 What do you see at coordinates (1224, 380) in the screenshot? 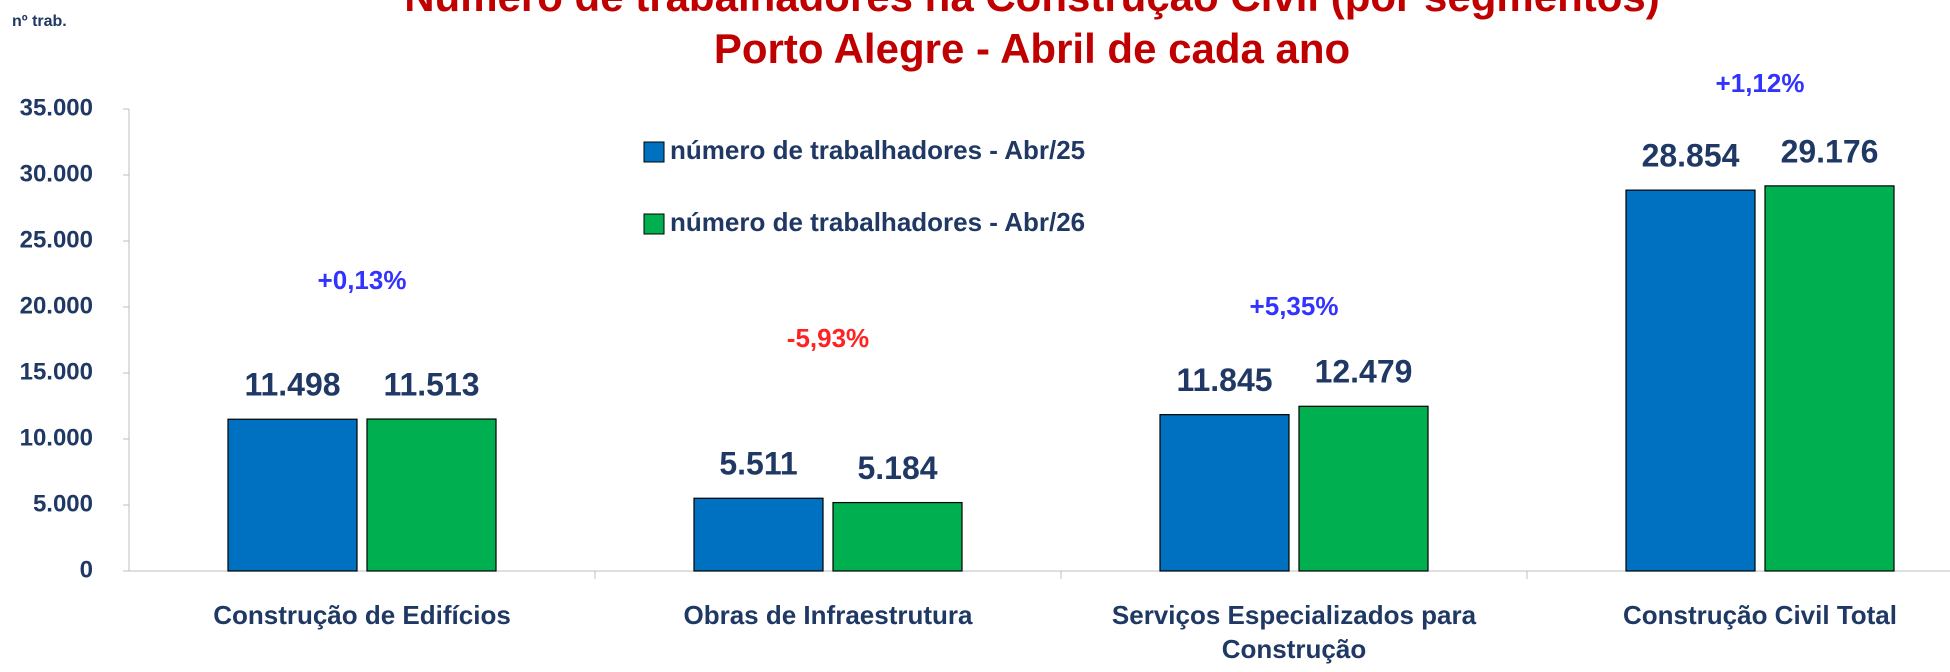
I see `value-label: 11.845` at bounding box center [1224, 380].